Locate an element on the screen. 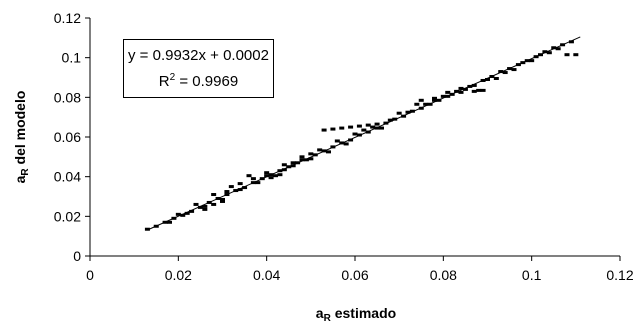 This screenshot has width=637, height=324. y-ticks: 0 0.02 0.04 0.06 0.08 0.1 0.12 is located at coordinates (72, 137).